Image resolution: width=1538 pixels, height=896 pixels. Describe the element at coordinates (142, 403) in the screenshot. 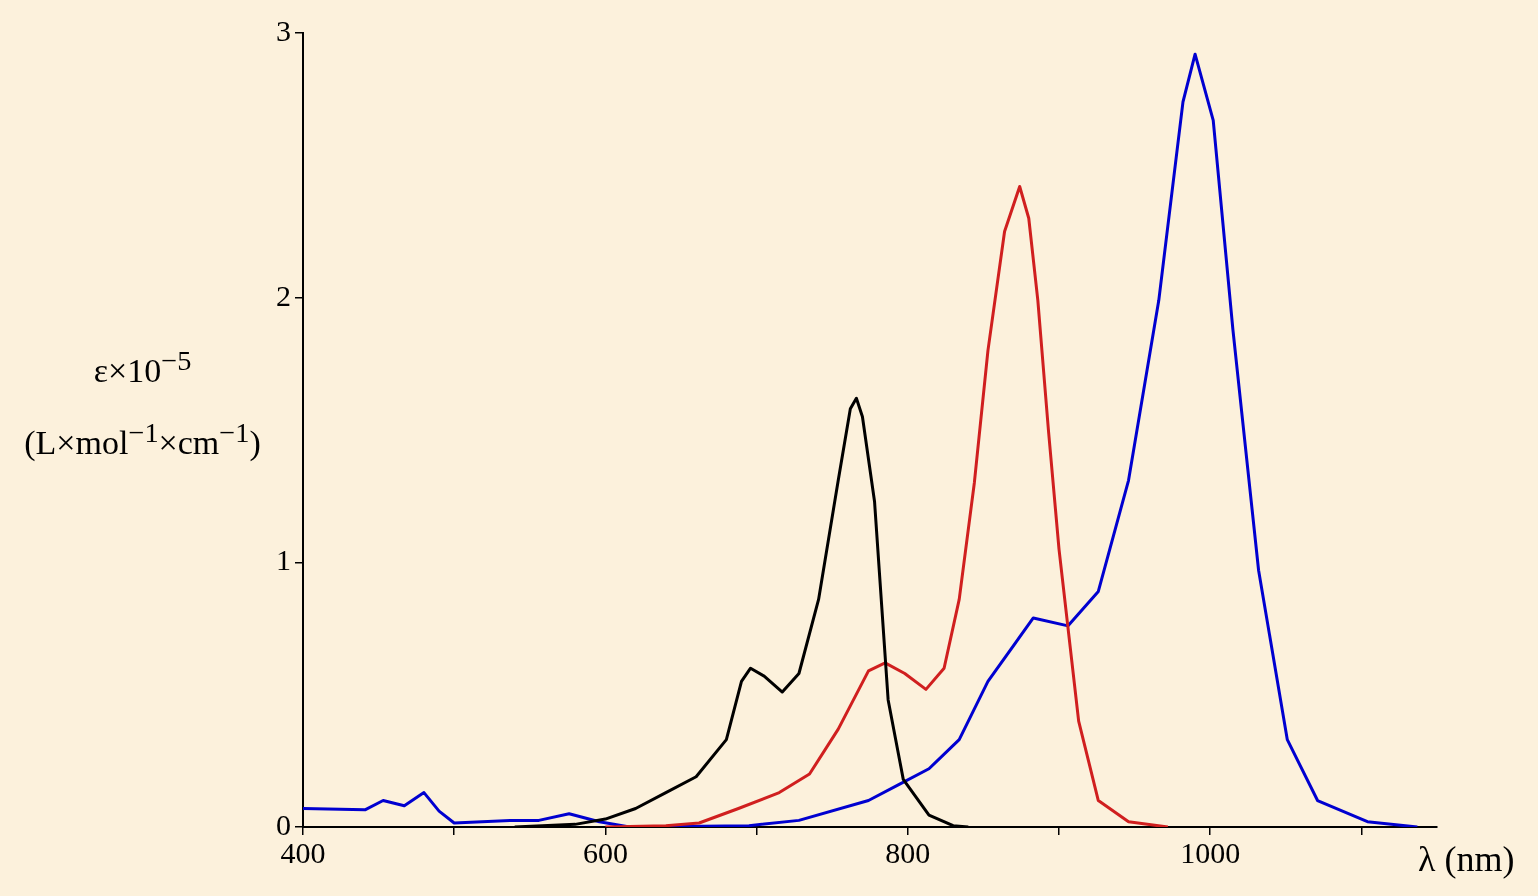

I see `text: ε×10$^{−5}$ (L×mol$^{−1}$×cm$^{−1}$)` at that location.